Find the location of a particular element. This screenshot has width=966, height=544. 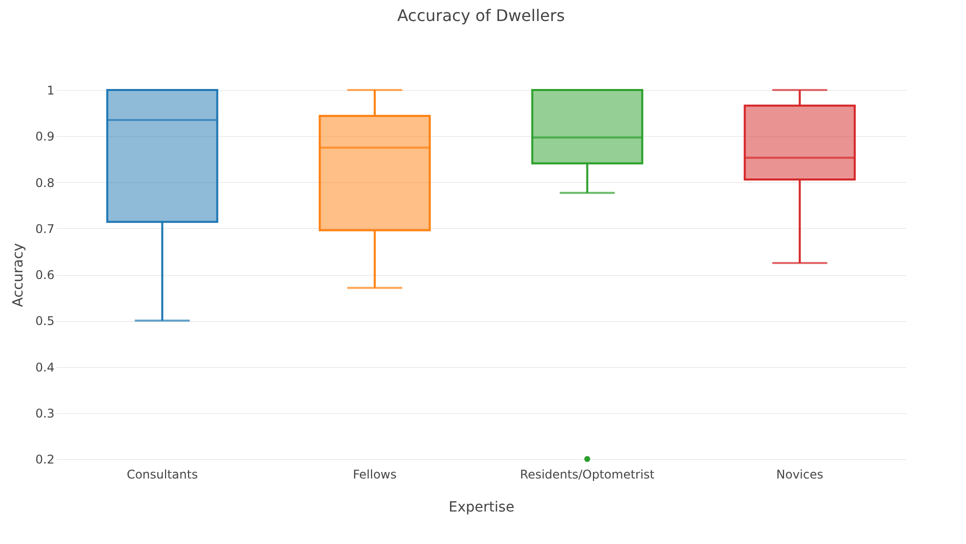

x-tick-label: Residents/Optometrist is located at coordinates (587, 475).